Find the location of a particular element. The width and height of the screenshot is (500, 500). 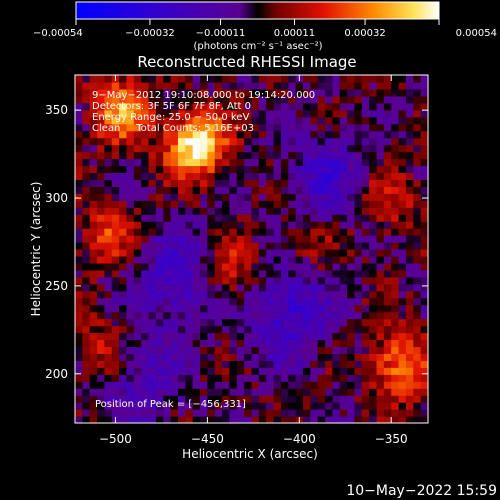

colorbar-tick-label: 0.00054 is located at coordinates (476, 33).